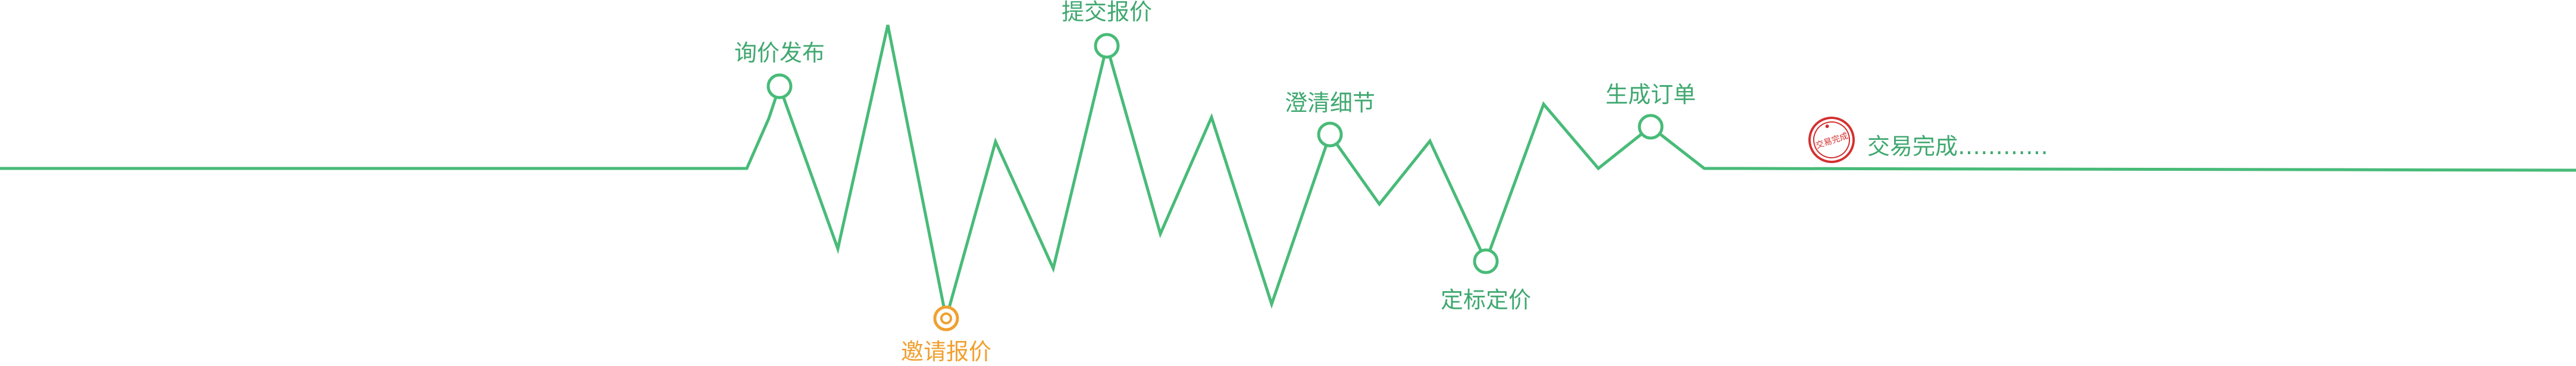 The image size is (2576, 366). What do you see at coordinates (1650, 111) in the screenshot?
I see `stage-create-order: 生成订单` at bounding box center [1650, 111].